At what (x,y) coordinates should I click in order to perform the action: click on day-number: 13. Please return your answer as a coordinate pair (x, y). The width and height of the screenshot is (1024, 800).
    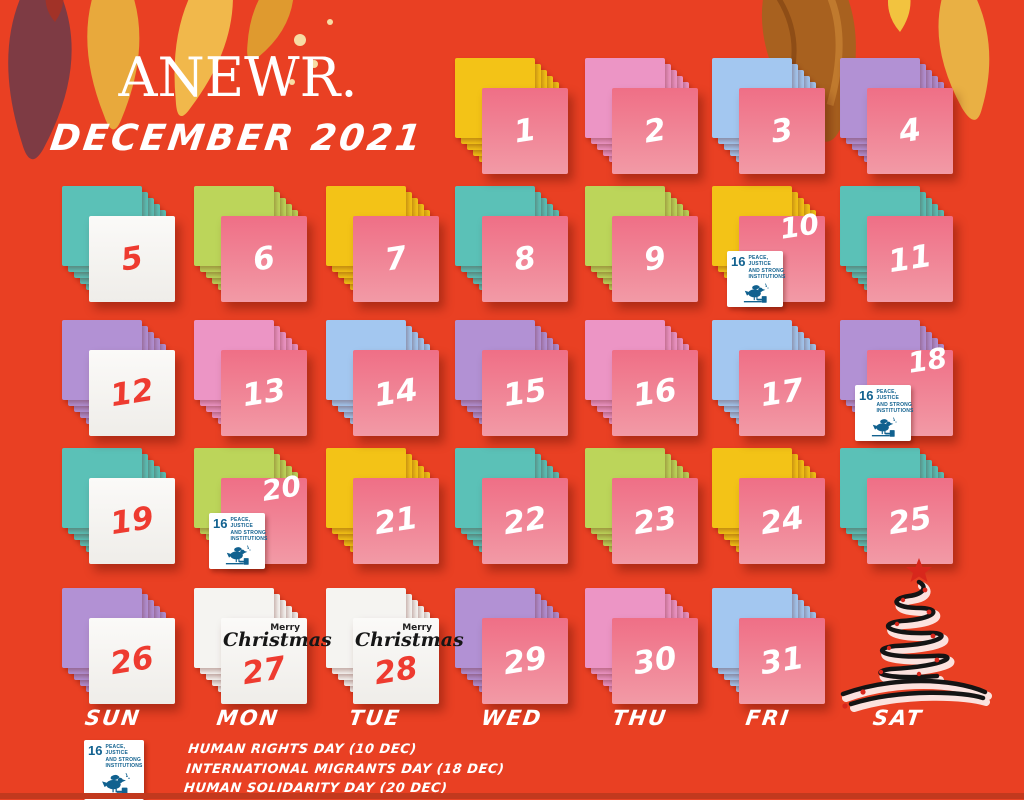
    Looking at the image, I should click on (264, 393).